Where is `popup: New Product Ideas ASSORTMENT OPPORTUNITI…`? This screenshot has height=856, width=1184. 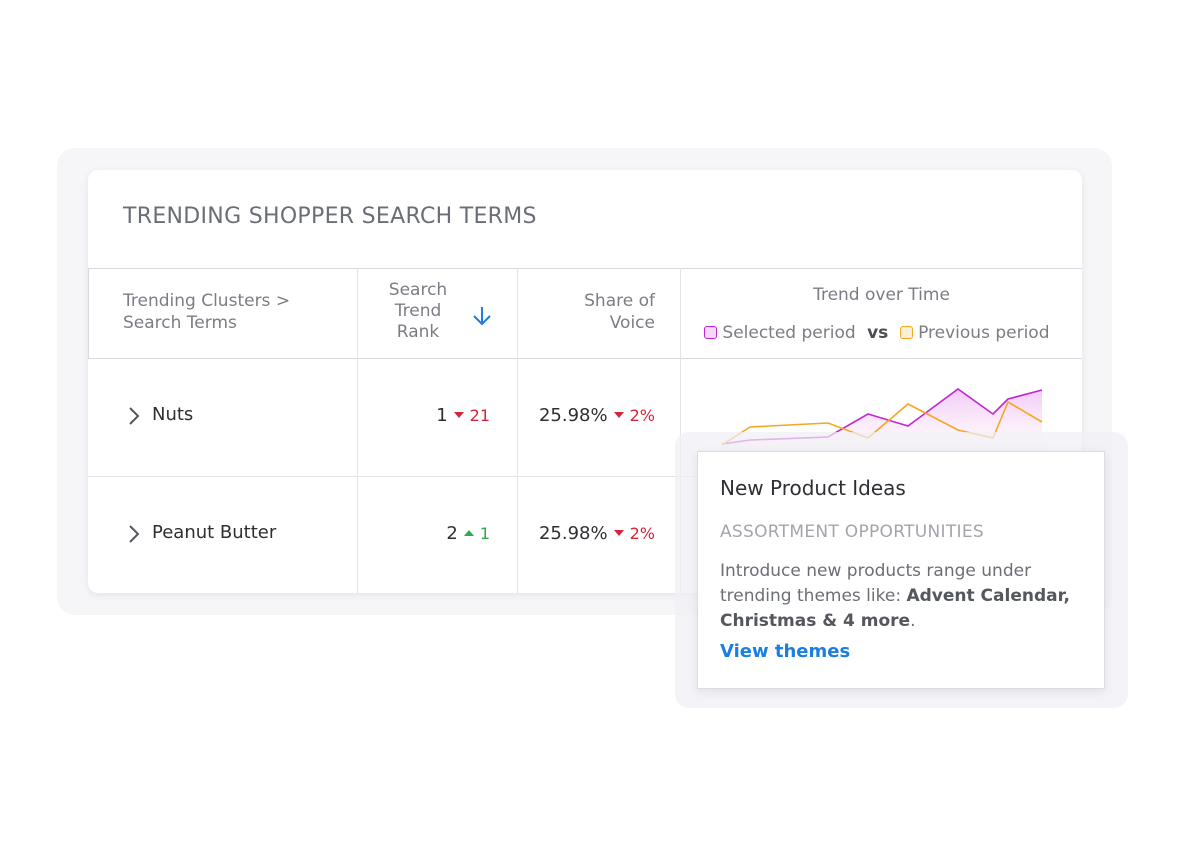
popup: New Product Ideas ASSORTMENT OPPORTUNITI… is located at coordinates (901, 570).